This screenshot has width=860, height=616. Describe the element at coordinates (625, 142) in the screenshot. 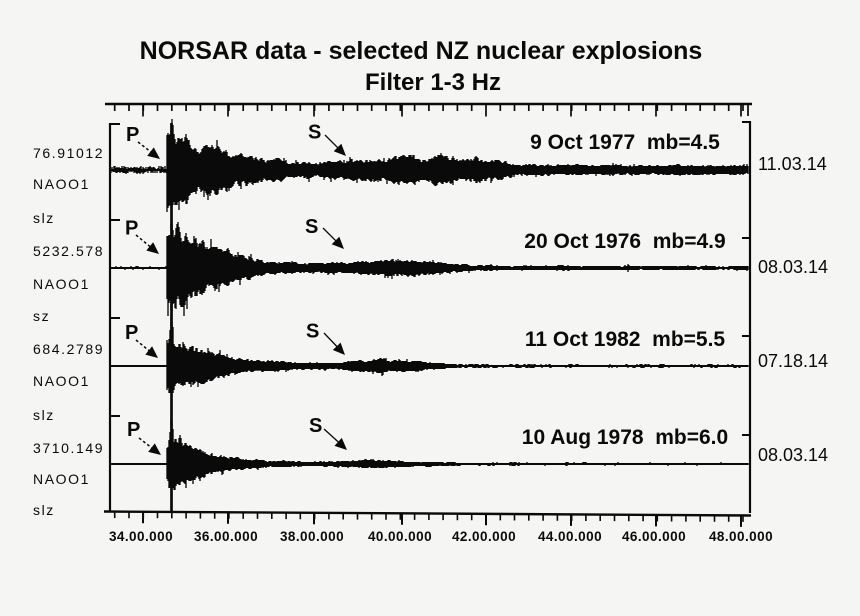

I see `svg-text: 9 Oct 1977 mb=4.5` at that location.